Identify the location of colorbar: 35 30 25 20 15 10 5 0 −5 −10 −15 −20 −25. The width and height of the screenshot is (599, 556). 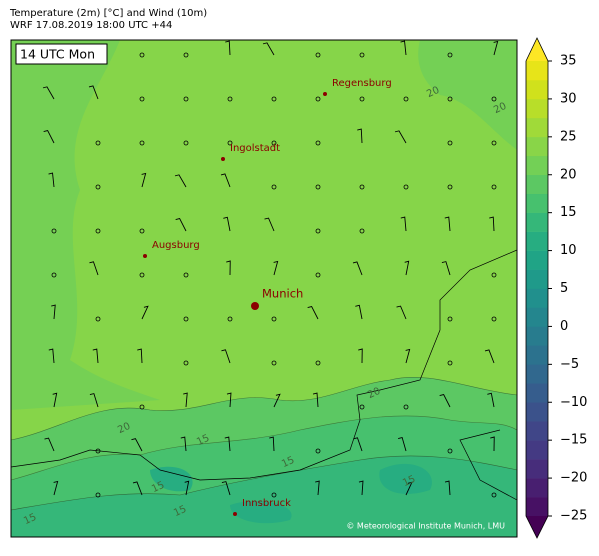
(556, 288).